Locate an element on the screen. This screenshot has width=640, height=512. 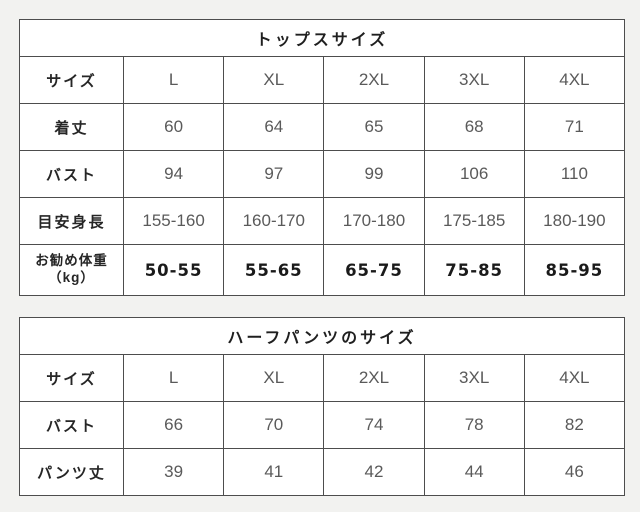
table-title-row: ハーフパンツのサイズ is located at coordinates (322, 336).